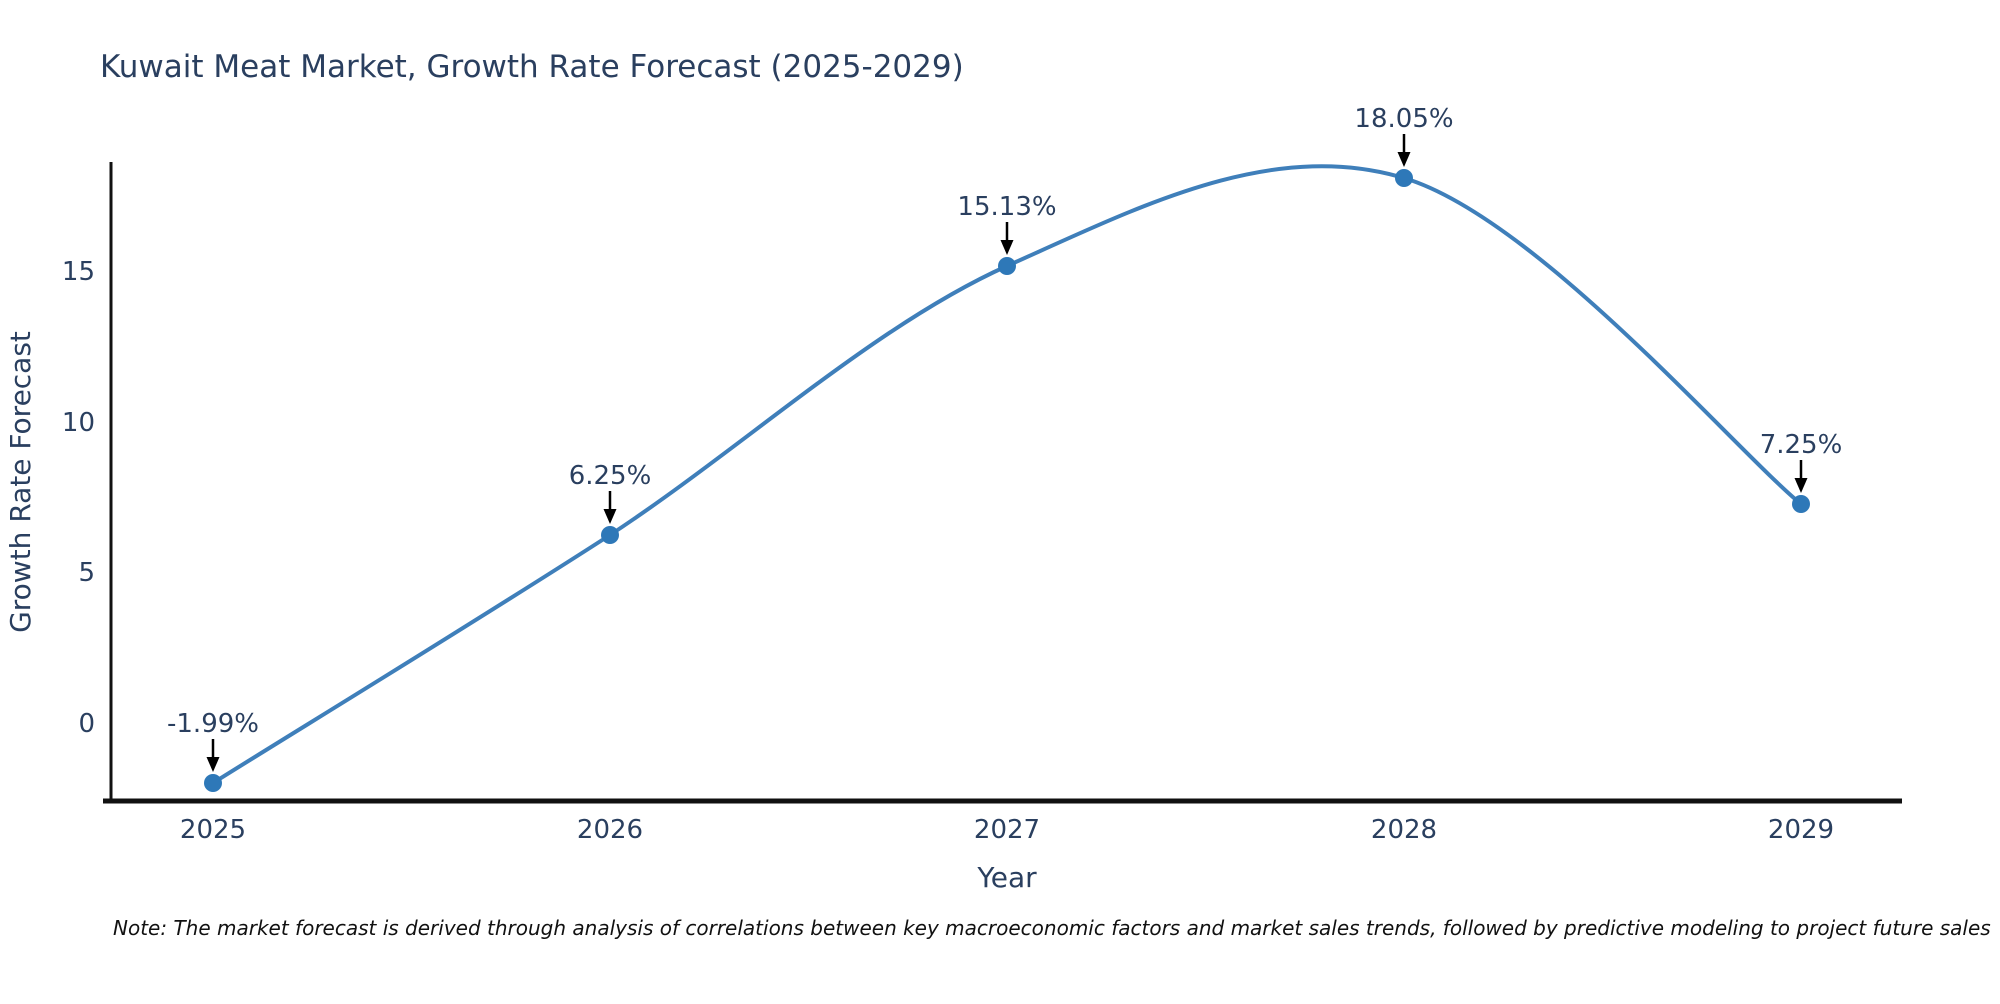  Describe the element at coordinates (78, 272) in the screenshot. I see `y-tick-15: 15` at that location.